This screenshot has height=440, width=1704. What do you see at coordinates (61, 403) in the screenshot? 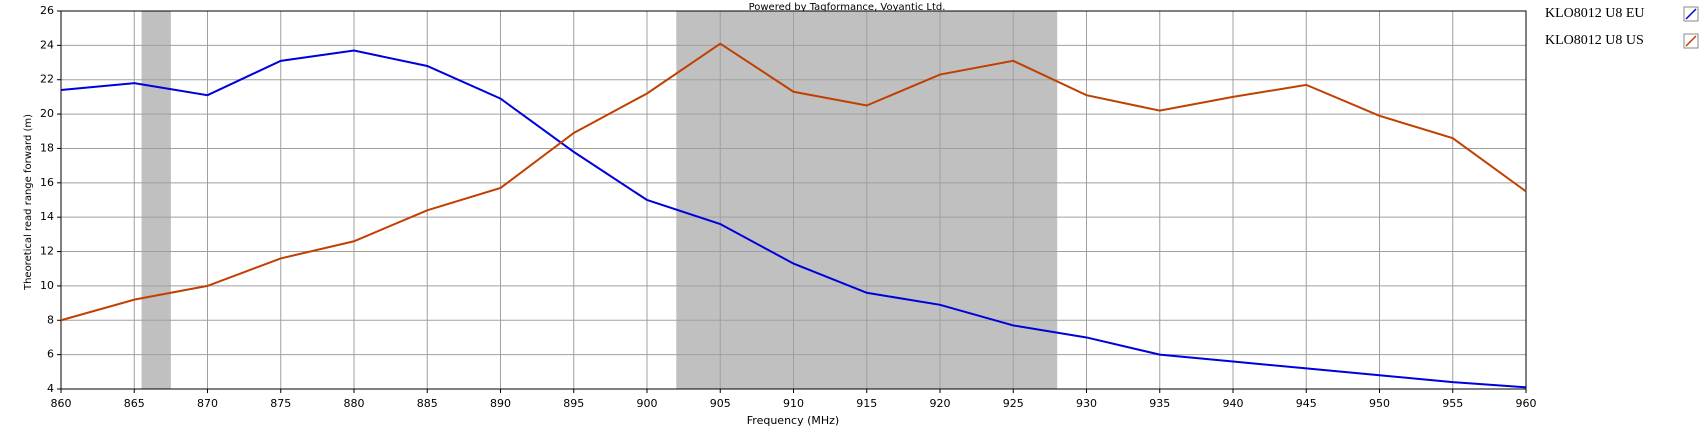
I see `x-tick-label: 860` at bounding box center [61, 403].